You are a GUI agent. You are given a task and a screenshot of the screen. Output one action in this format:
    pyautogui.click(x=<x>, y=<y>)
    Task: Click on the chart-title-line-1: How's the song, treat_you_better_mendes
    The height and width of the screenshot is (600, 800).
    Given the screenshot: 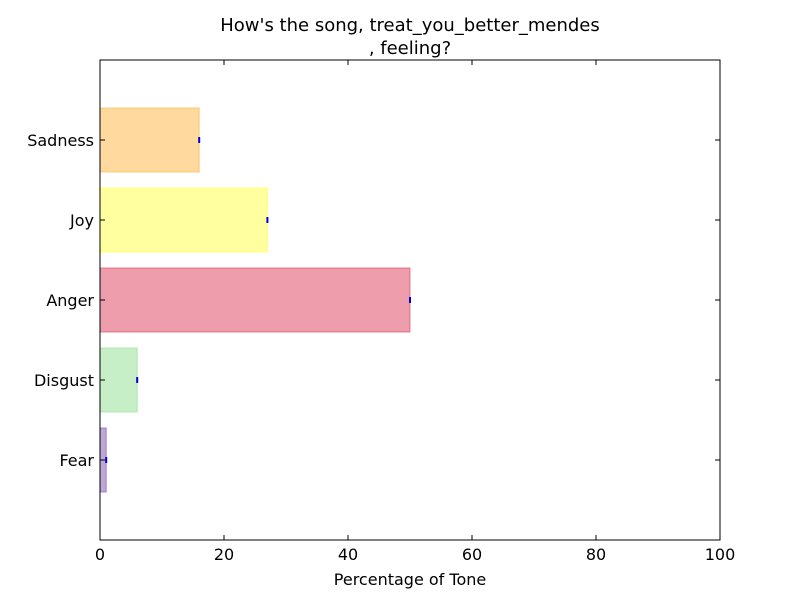 What is the action you would take?
    pyautogui.click(x=410, y=25)
    